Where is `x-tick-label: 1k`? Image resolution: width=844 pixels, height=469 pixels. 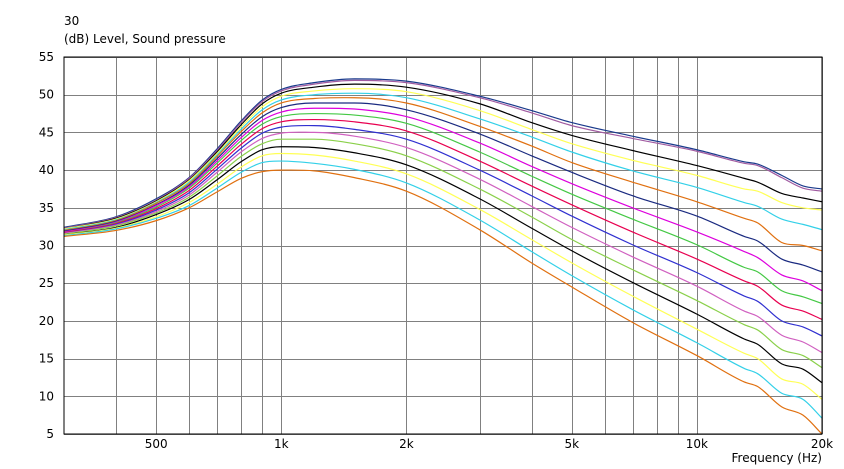 x-tick-label: 1k is located at coordinates (281, 444).